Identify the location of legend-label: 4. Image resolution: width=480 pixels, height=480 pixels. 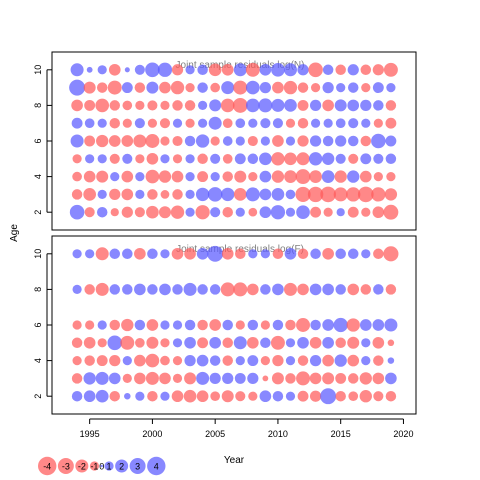
(156, 467).